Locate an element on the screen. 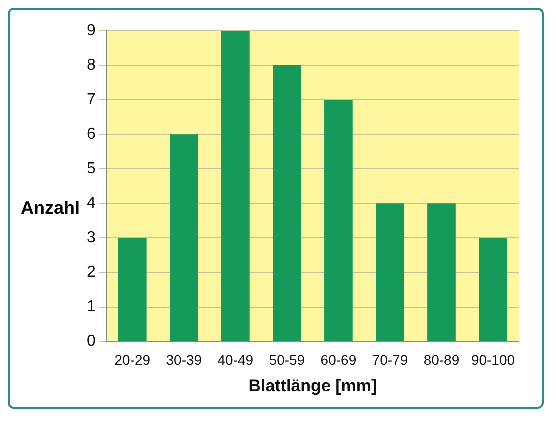 This screenshot has height=421, width=556. y-tick-label: 3 is located at coordinates (91, 238).